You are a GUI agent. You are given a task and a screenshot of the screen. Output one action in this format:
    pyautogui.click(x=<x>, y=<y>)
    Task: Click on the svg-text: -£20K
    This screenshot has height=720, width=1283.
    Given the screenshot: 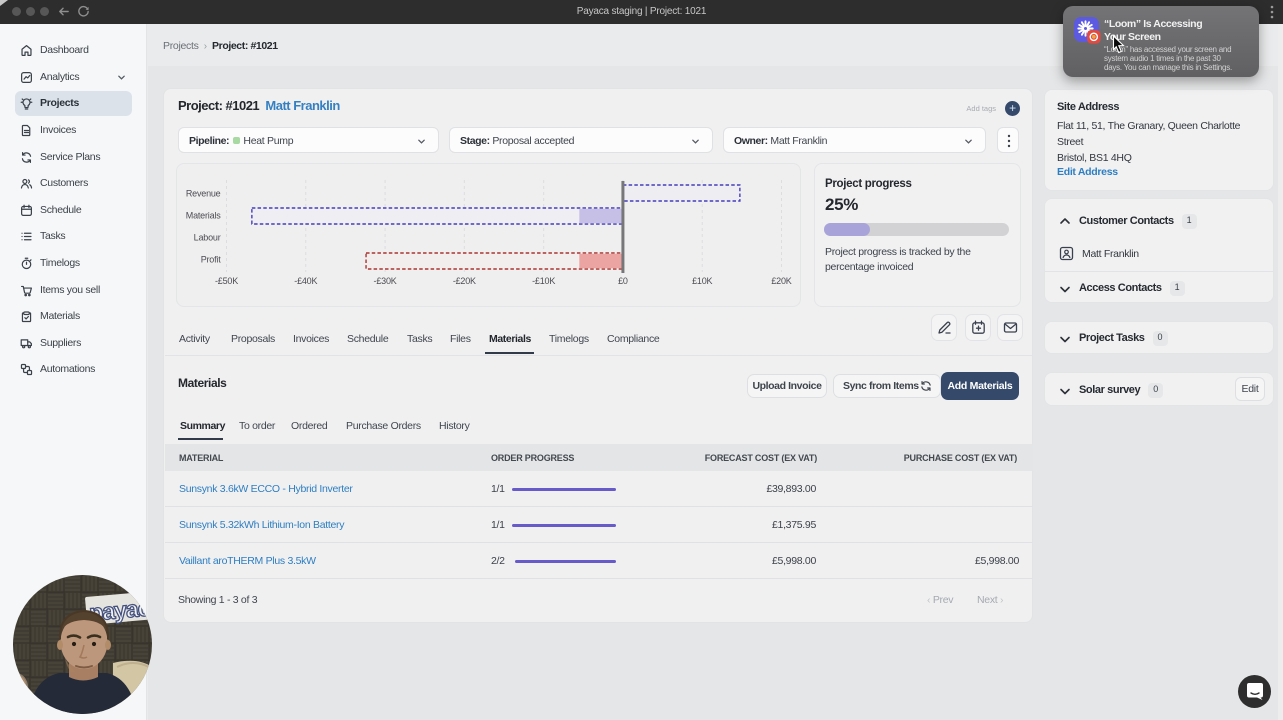 What is the action you would take?
    pyautogui.click(x=464, y=281)
    